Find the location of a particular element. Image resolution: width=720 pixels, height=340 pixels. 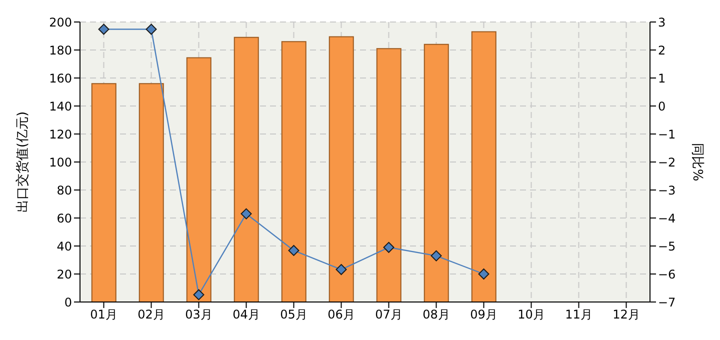

x-tick-label: 11月 is located at coordinates (578, 315).